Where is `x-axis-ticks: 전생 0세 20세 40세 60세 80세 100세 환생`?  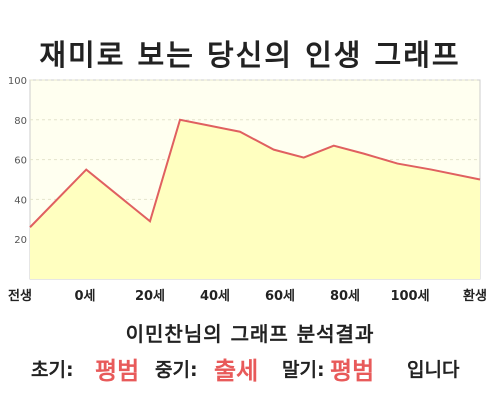
x-axis-ticks: 전생 0세 20세 40세 60세 80세 100세 환생 is located at coordinates (247, 296).